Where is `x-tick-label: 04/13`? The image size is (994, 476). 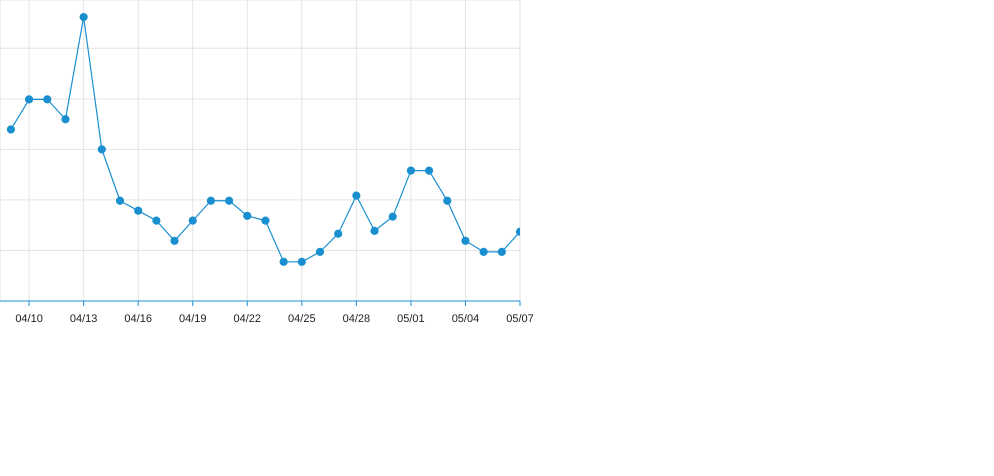
x-tick-label: 04/13 is located at coordinates (84, 318).